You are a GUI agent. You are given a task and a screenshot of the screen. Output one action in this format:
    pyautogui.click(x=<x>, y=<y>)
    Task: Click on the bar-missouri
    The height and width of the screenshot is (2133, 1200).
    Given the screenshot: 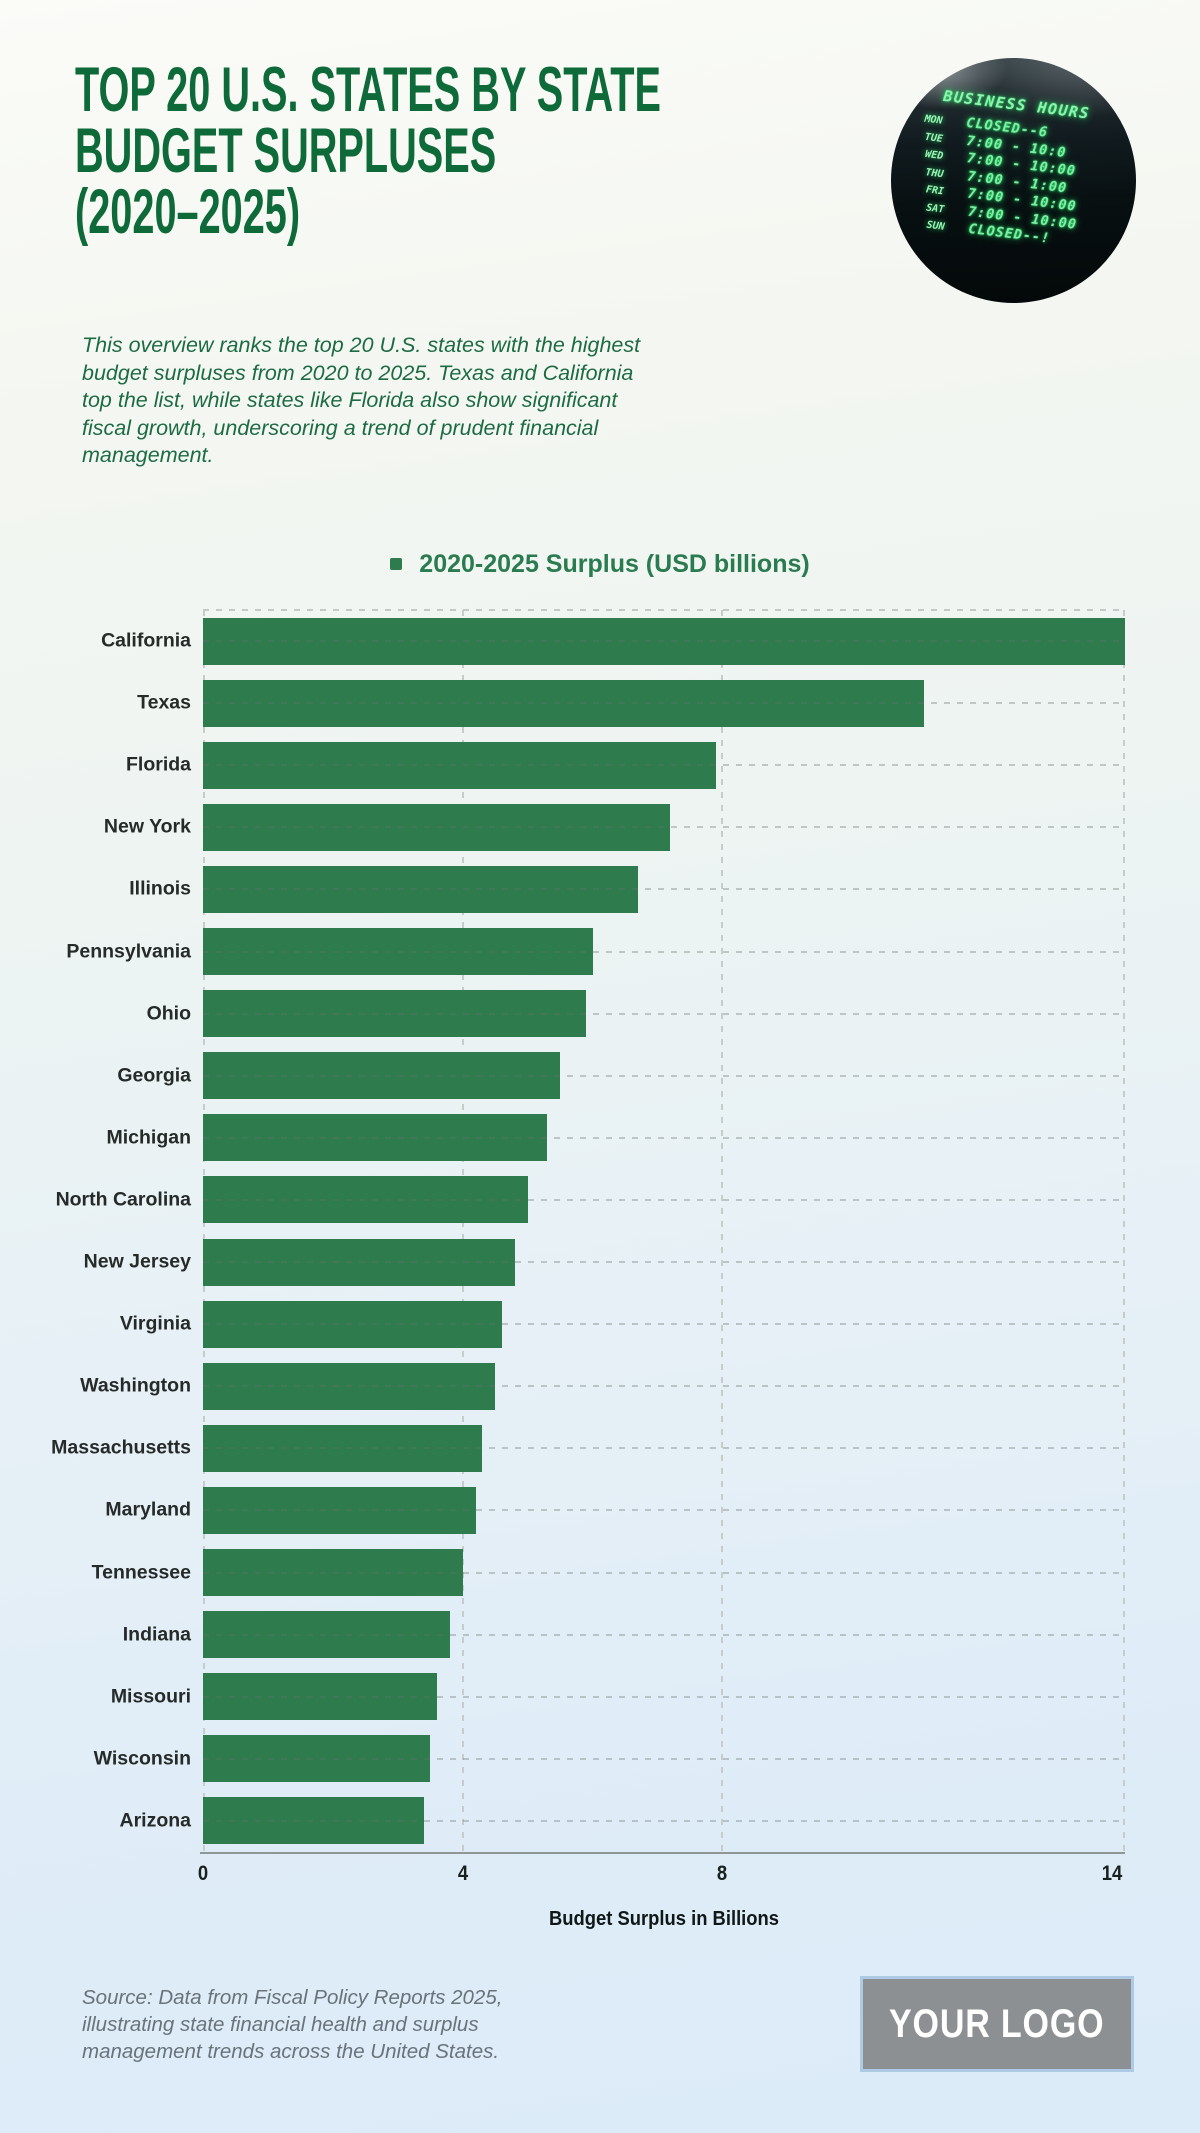 What is the action you would take?
    pyautogui.click(x=320, y=1697)
    